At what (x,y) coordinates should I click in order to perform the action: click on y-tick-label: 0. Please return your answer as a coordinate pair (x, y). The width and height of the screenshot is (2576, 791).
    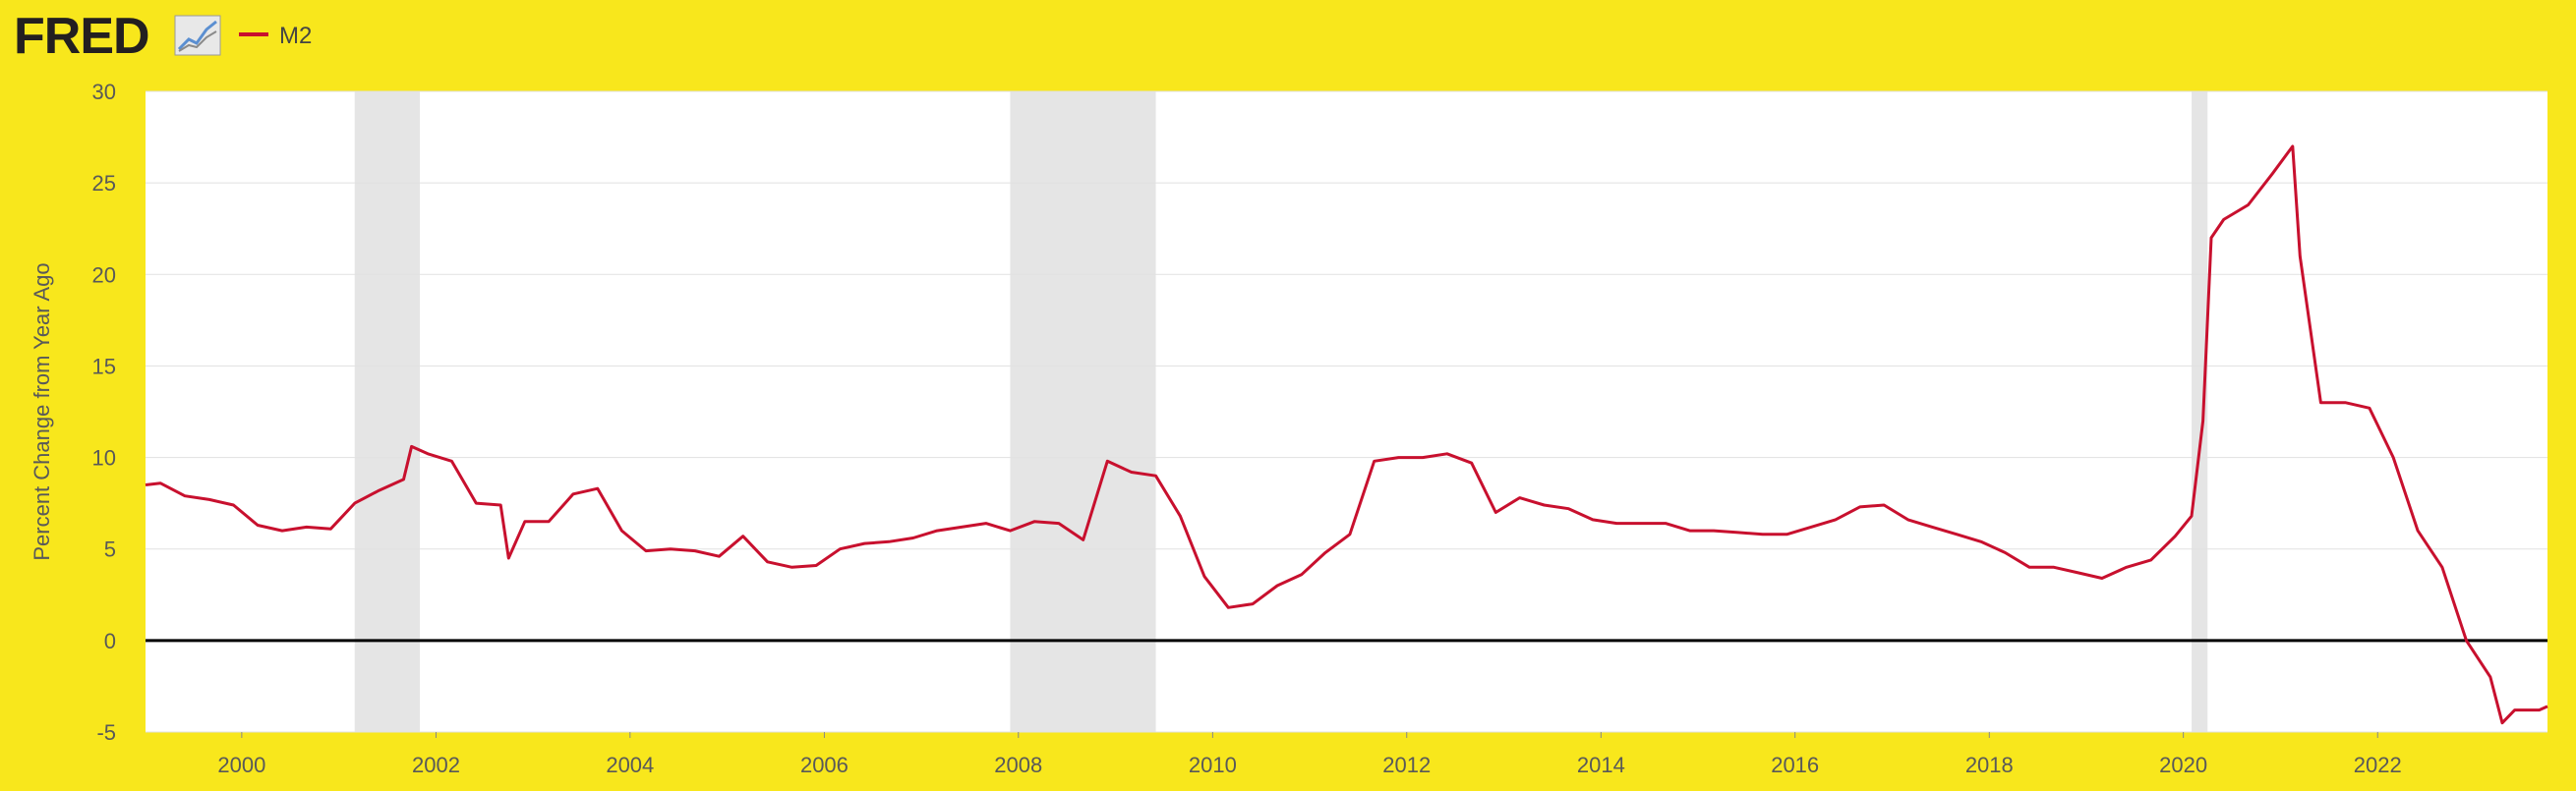
    Looking at the image, I should click on (110, 641).